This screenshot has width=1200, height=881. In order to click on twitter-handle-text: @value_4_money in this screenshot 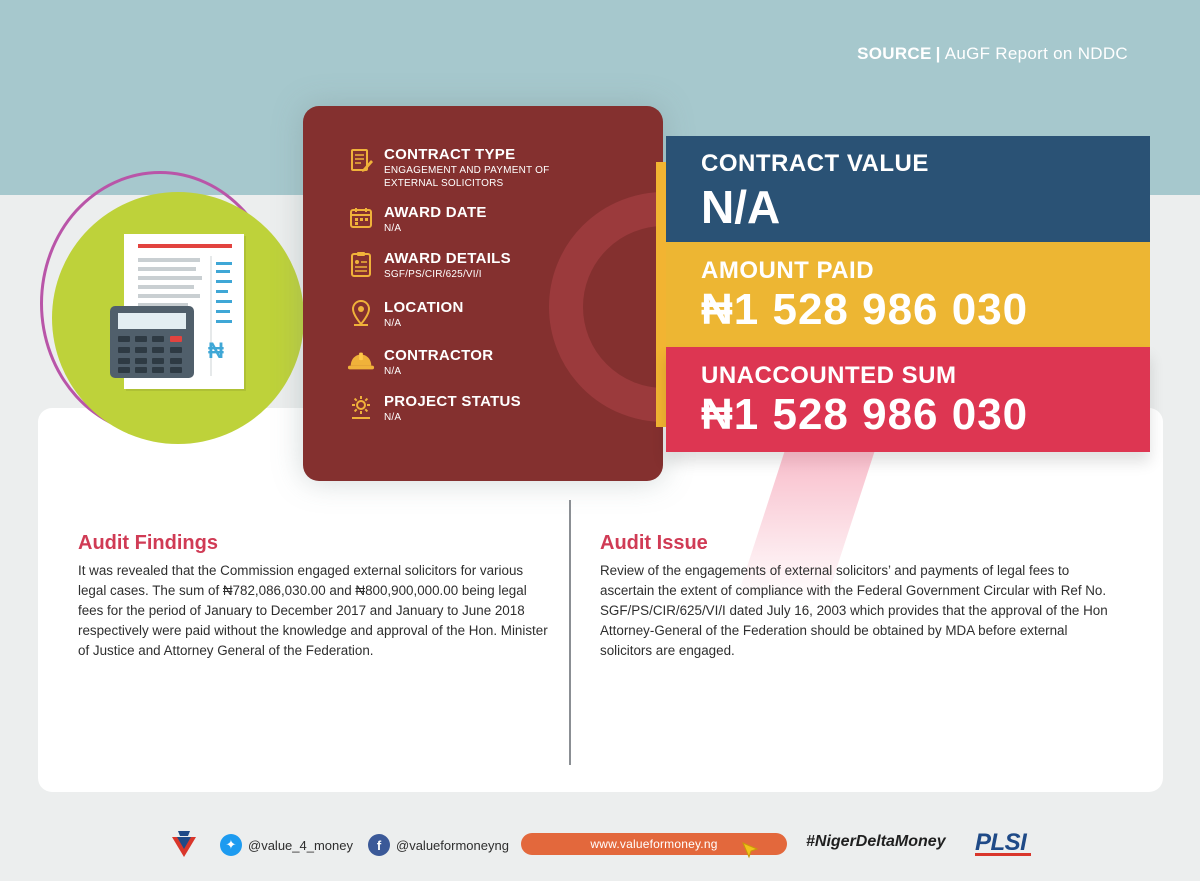, I will do `click(300, 845)`.